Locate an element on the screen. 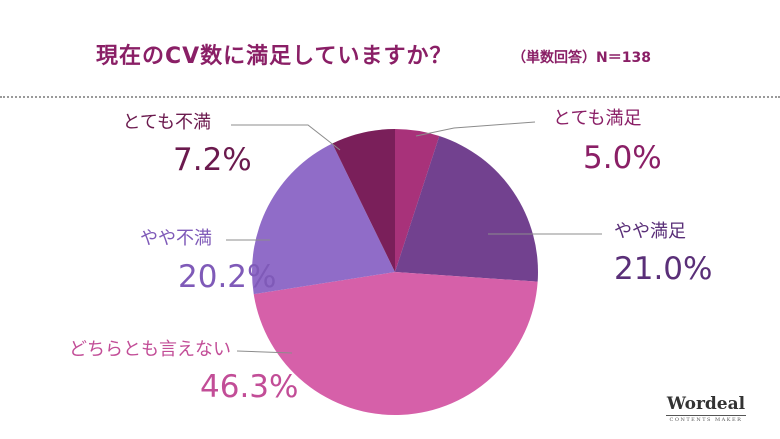 The height and width of the screenshot is (439, 780). slice-label: とても不満 is located at coordinates (166, 122).